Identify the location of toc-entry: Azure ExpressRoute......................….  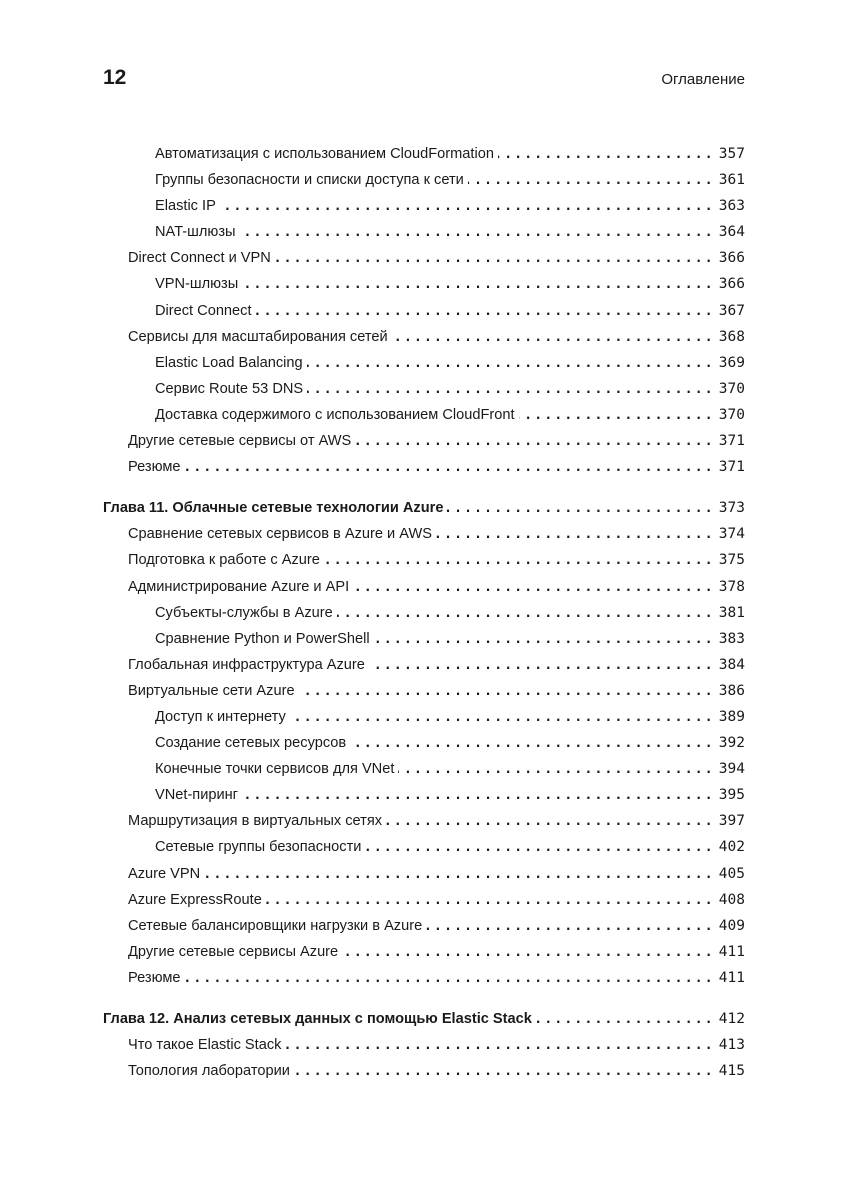
(424, 900).